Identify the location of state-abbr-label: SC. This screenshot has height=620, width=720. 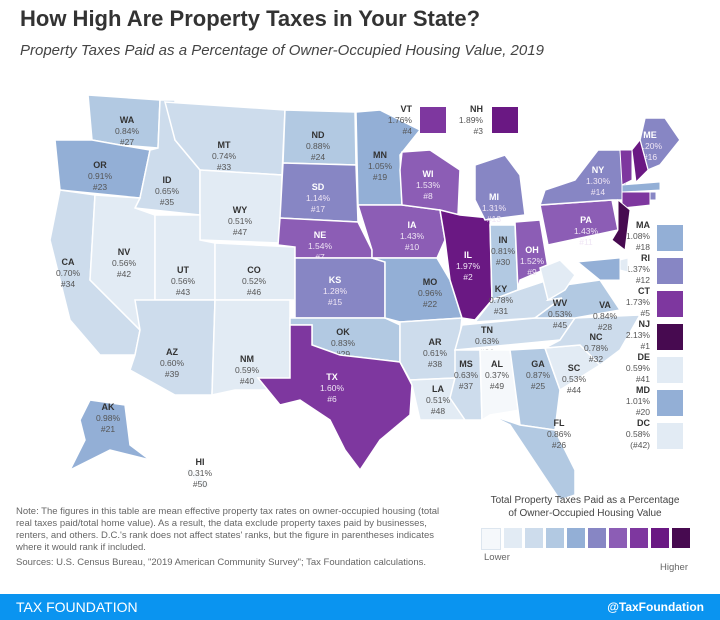
(574, 368).